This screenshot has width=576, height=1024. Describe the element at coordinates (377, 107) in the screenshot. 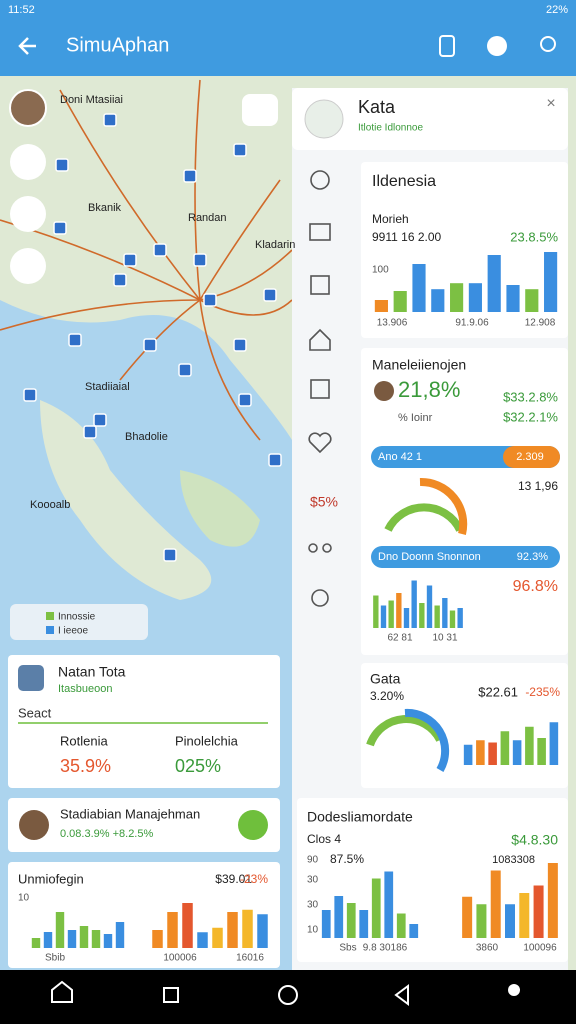

I see `panel-title: Kata` at that location.